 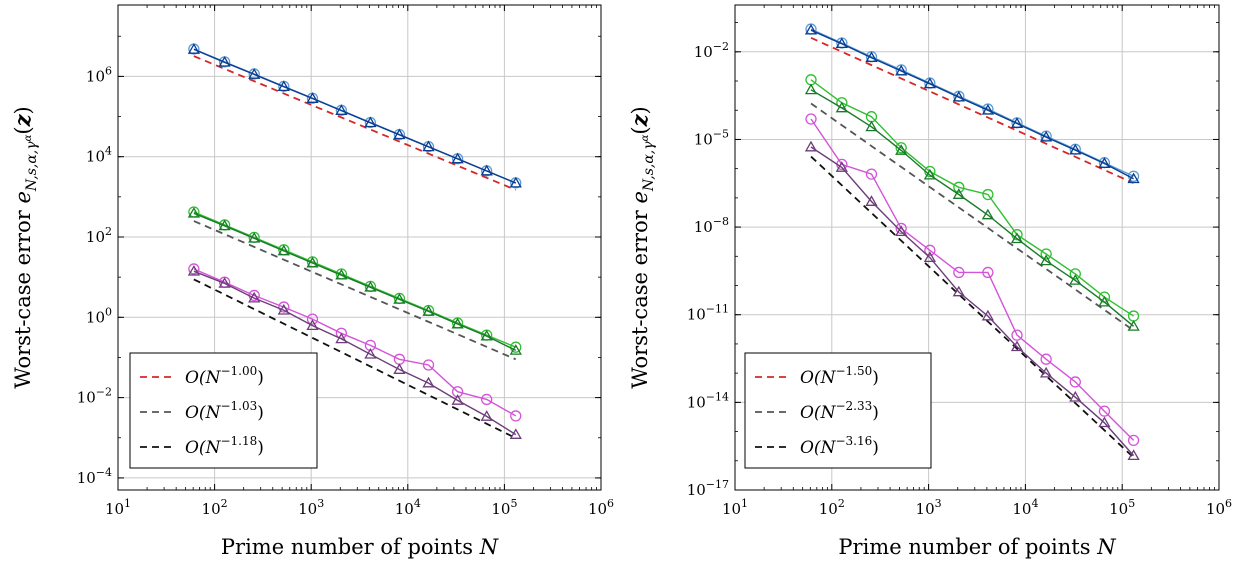 I want to click on legend-entry-label: O(N−2.33), so click(x=839, y=411).